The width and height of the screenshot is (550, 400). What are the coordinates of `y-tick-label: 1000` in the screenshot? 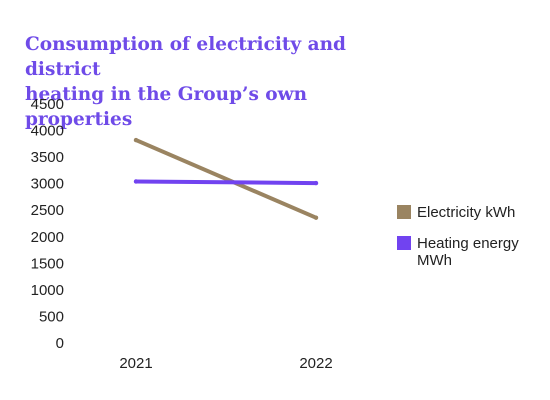 It's located at (47, 290).